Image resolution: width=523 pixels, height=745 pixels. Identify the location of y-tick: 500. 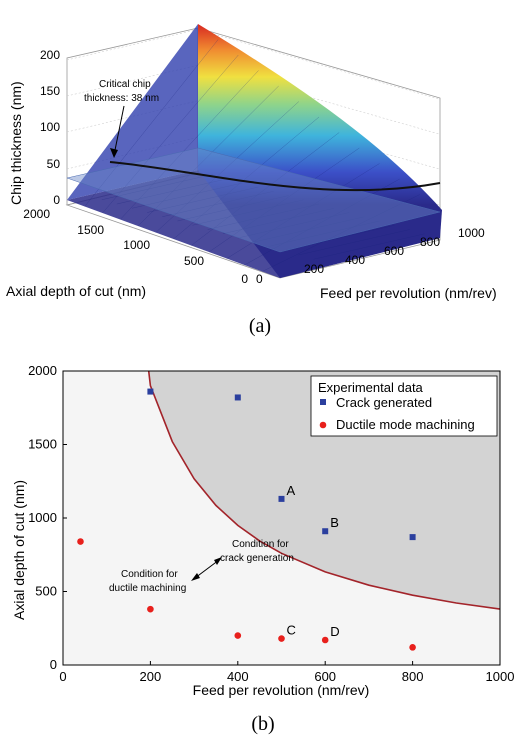
(194, 261).